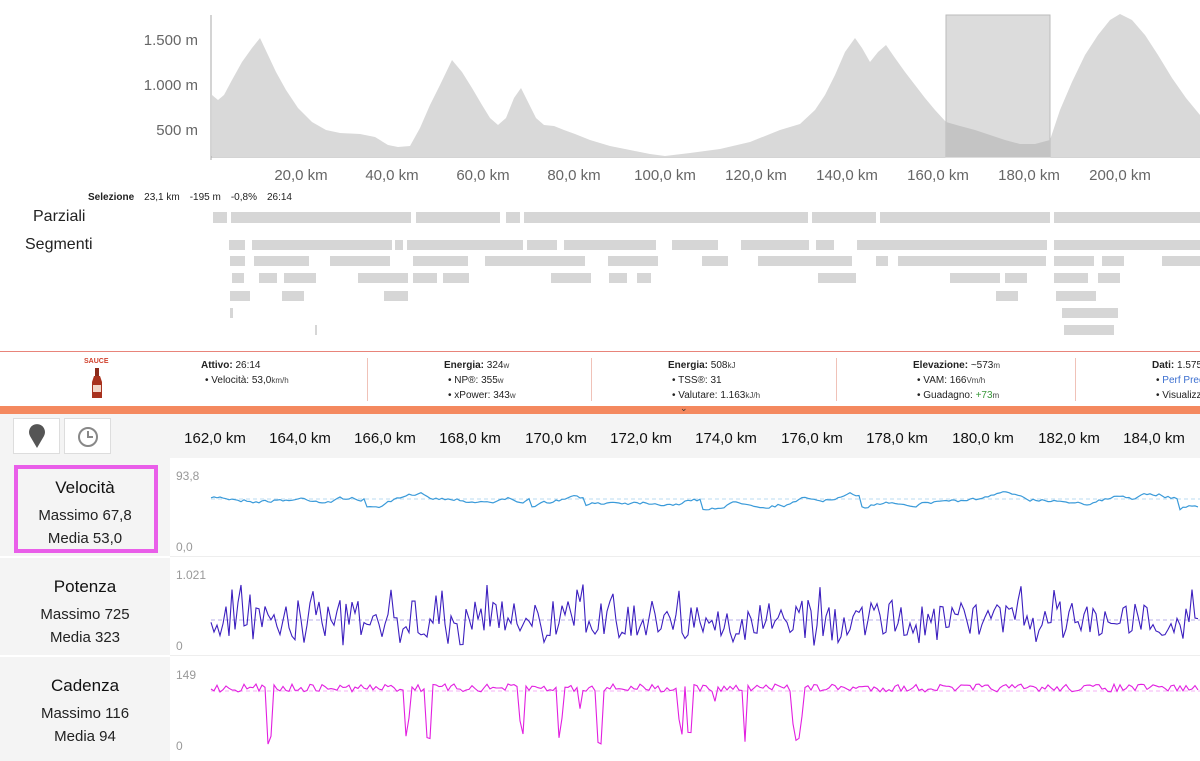 The height and width of the screenshot is (761, 1200). Describe the element at coordinates (512, 395) in the screenshot. I see `stat-xpower-unit: w` at that location.